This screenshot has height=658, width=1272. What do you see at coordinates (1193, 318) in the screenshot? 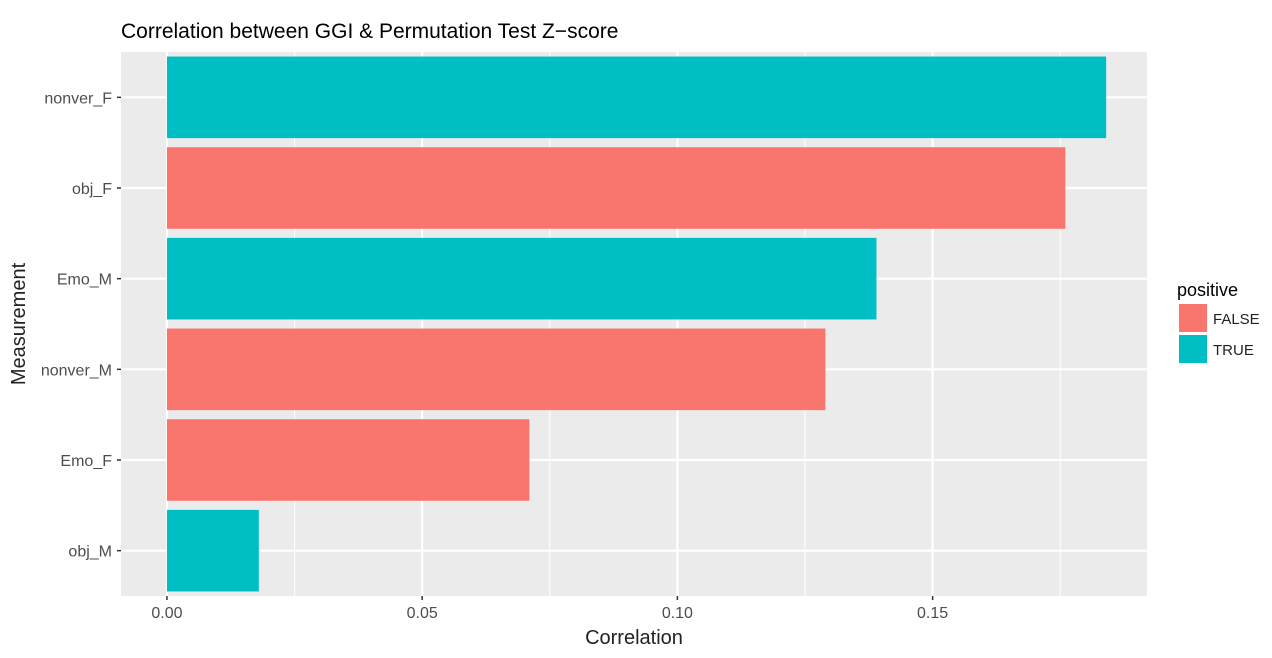
I see `legend-swatch-false` at bounding box center [1193, 318].